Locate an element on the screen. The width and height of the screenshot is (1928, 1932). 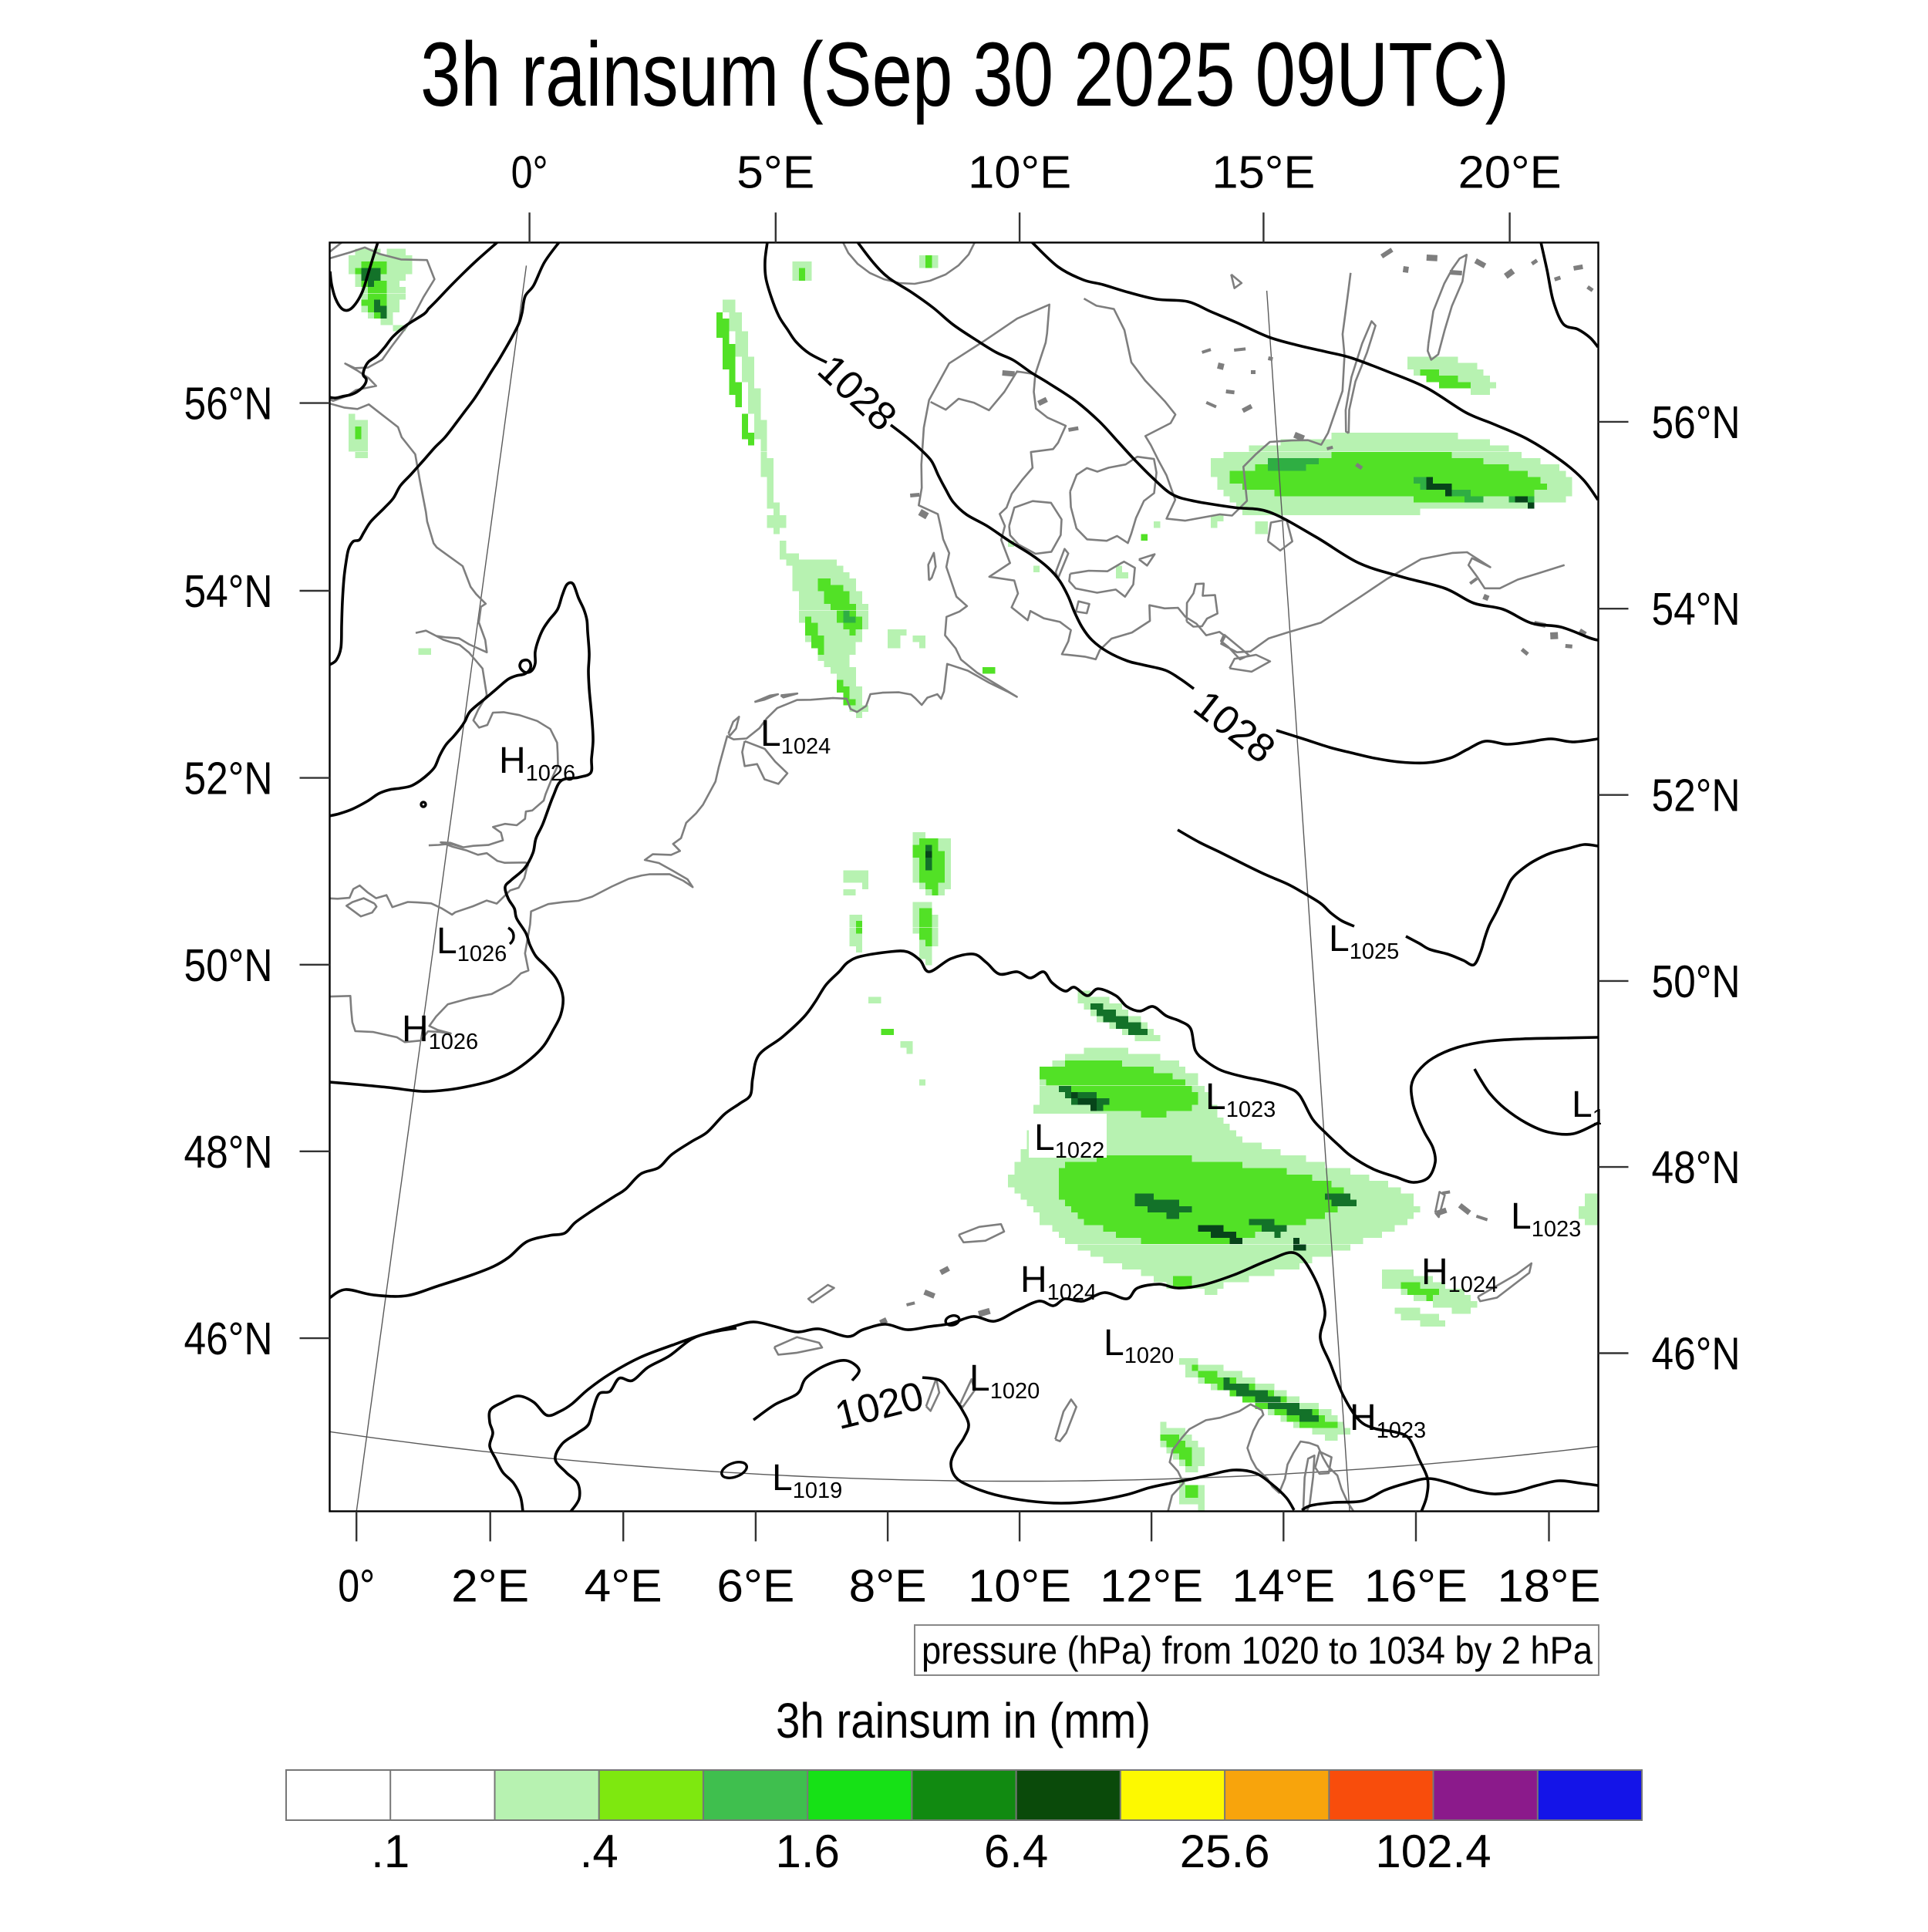
svg-text: 20°E is located at coordinates (1510, 172).